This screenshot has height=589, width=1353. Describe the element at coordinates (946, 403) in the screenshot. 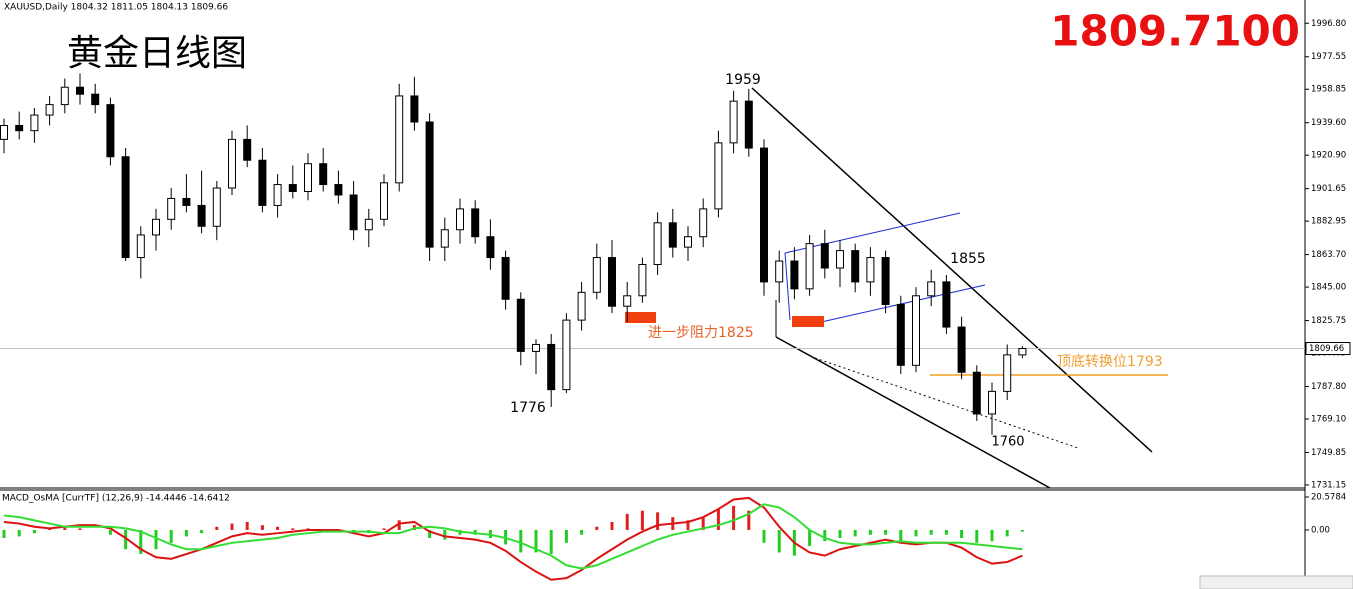

I see `dotted-line` at that location.